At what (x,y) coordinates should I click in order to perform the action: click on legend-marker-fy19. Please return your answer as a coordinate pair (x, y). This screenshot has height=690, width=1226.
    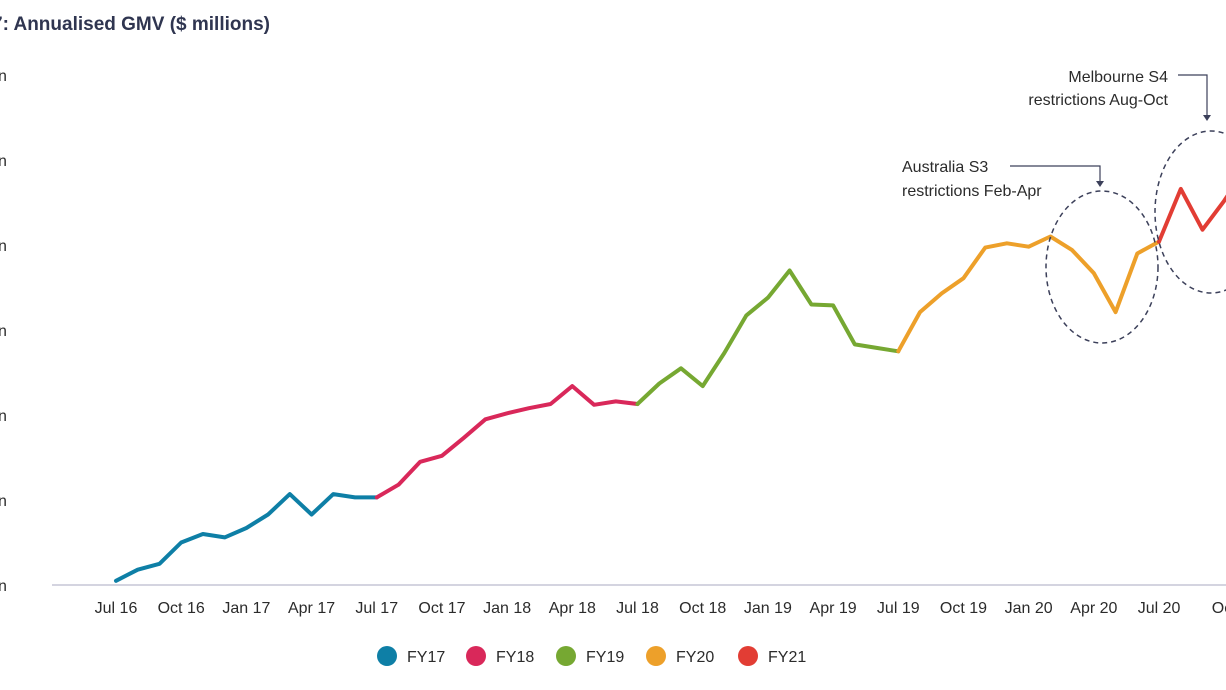
    Looking at the image, I should click on (566, 656).